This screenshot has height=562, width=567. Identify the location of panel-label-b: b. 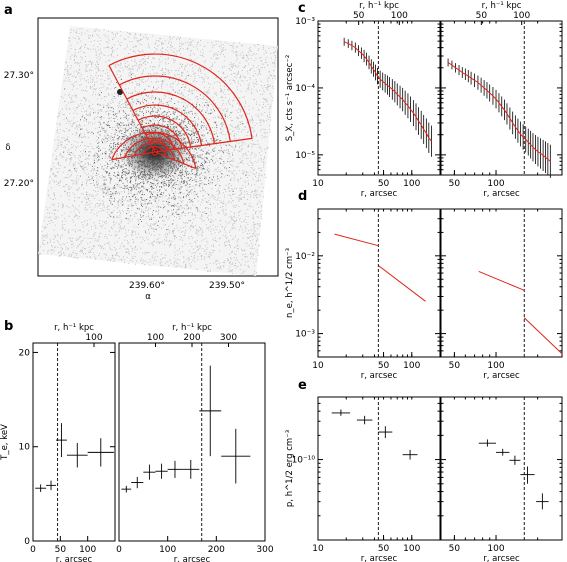
(8, 326).